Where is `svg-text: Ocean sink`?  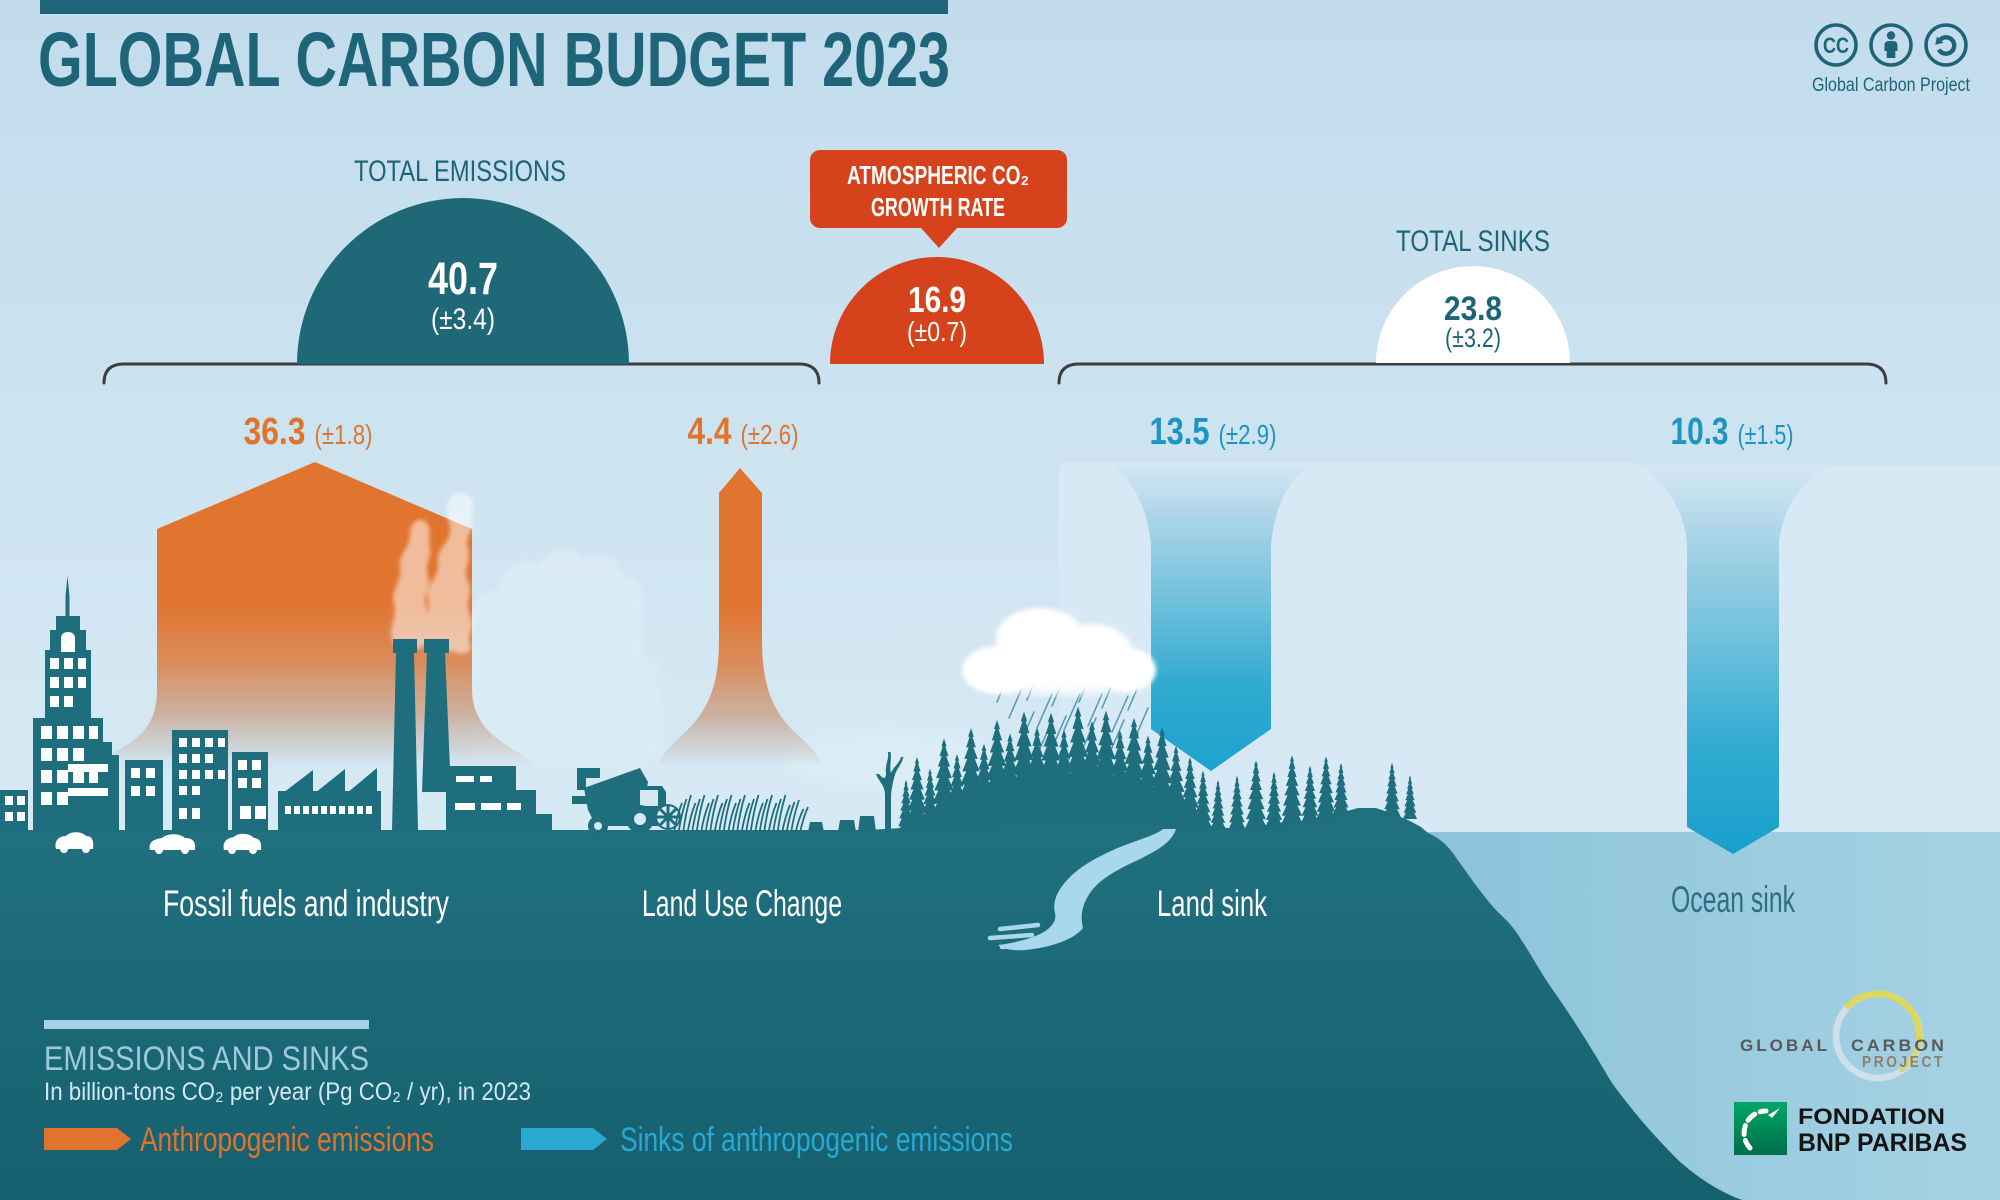 svg-text: Ocean sink is located at coordinates (1733, 899).